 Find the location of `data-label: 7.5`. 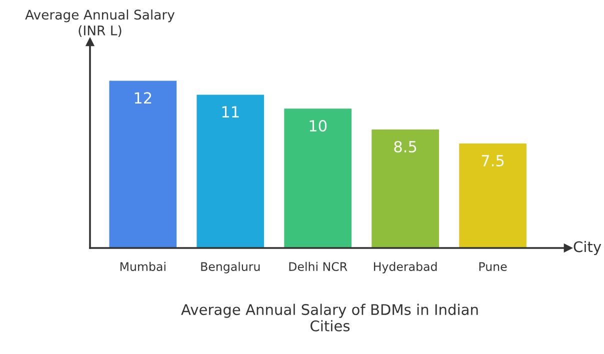

data-label: 7.5 is located at coordinates (493, 160).